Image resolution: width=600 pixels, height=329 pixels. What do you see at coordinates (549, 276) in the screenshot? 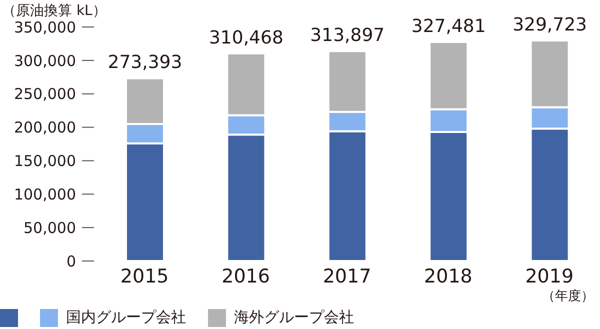
I see `x-tick-label: 2019` at bounding box center [549, 276].